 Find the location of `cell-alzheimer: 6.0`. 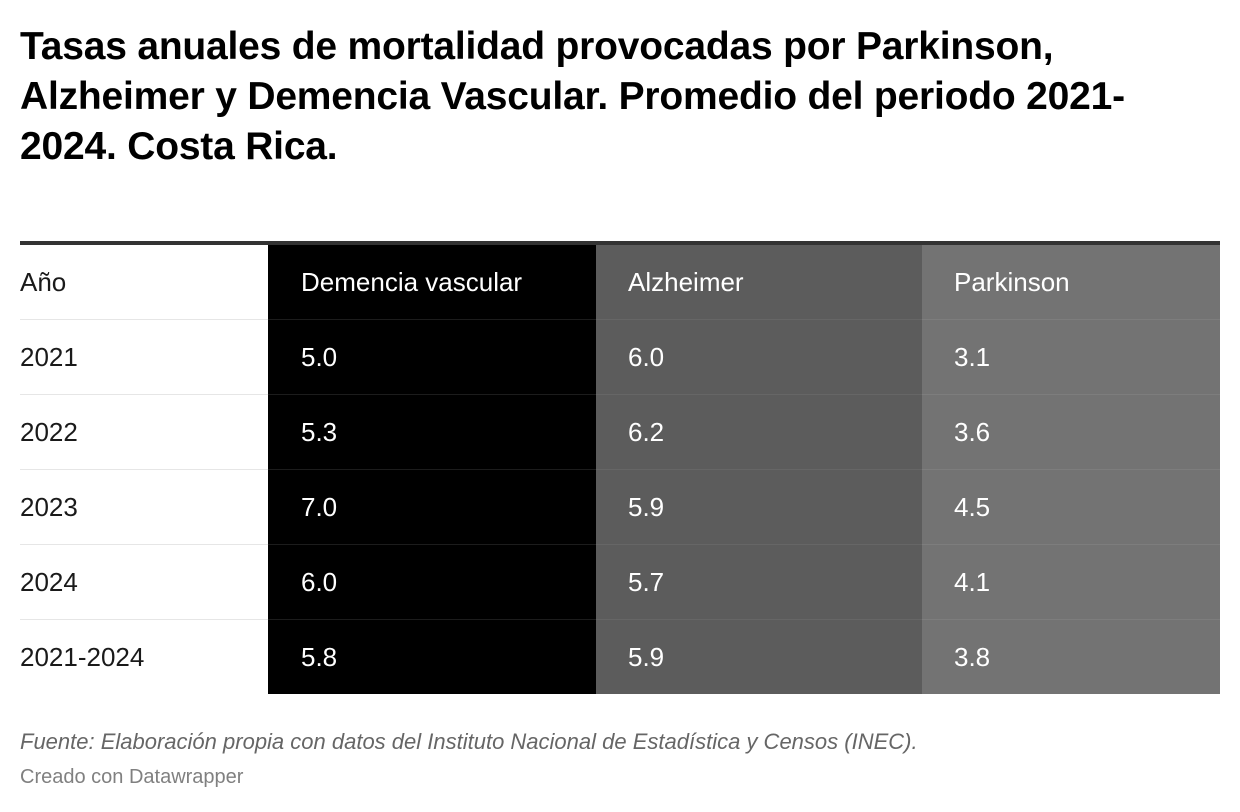

cell-alzheimer: 6.0 is located at coordinates (759, 357).